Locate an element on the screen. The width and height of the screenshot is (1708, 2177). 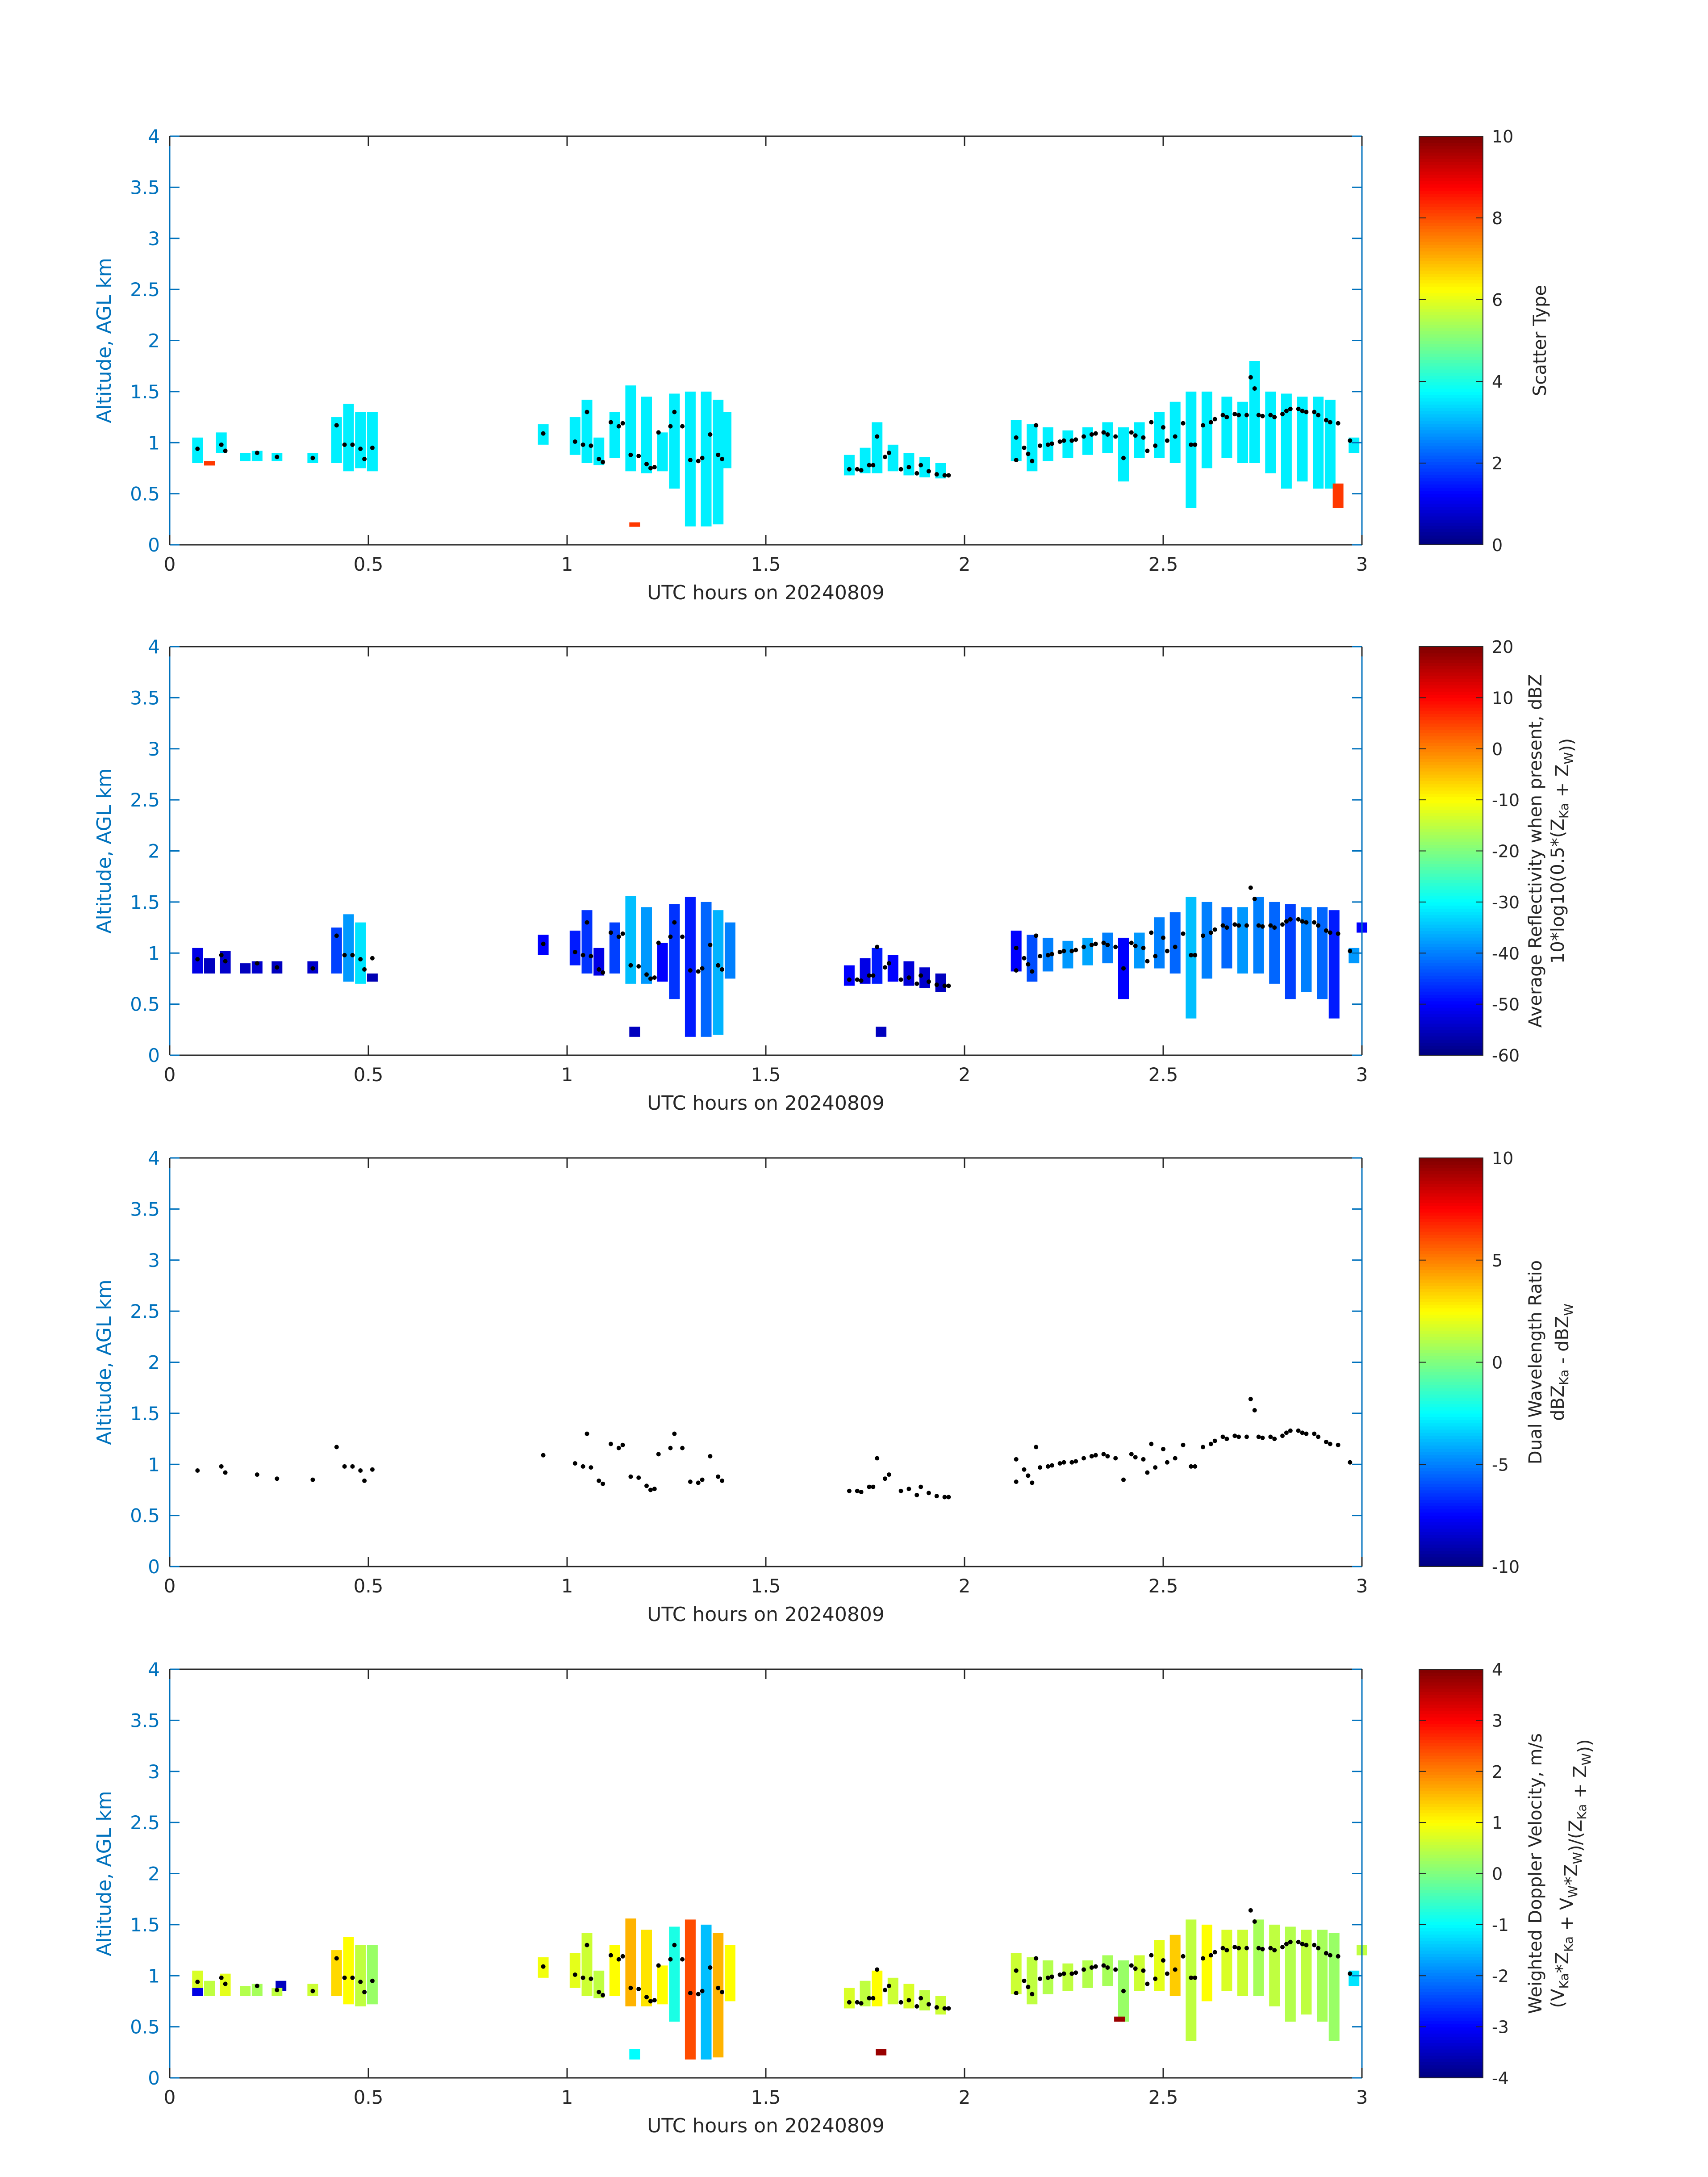
x-tick-label: 1.5 is located at coordinates (766, 1075).